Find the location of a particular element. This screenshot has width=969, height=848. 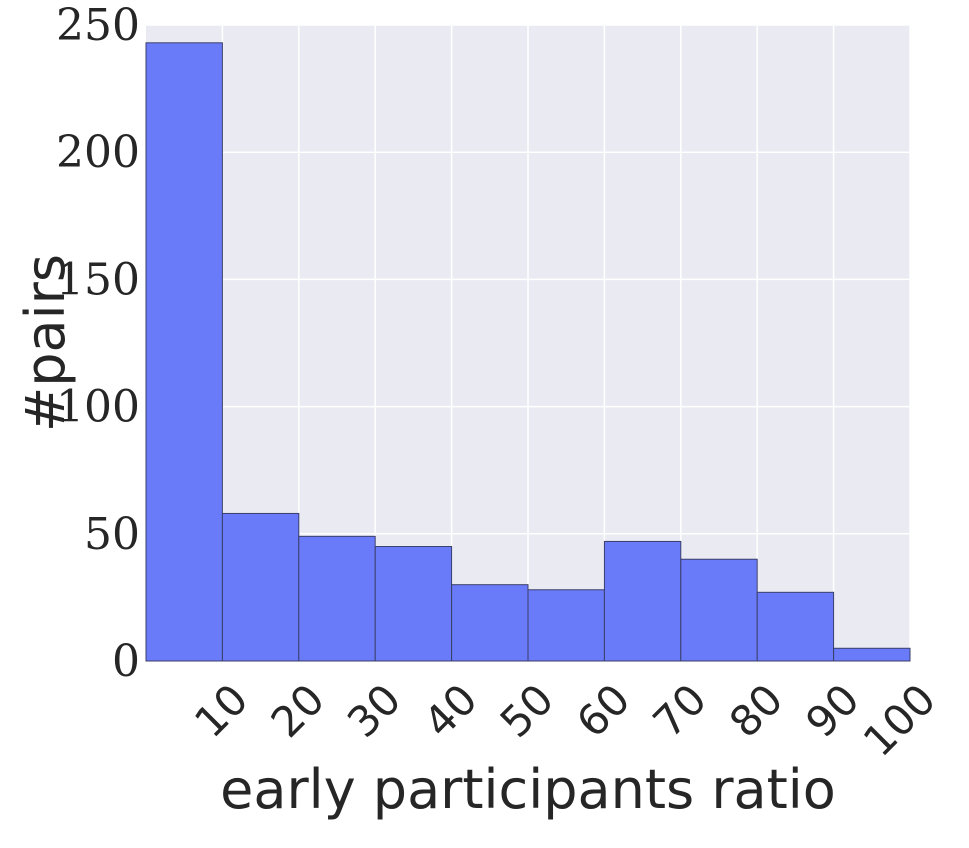

y-tick-label: 200 is located at coordinates (98, 152).